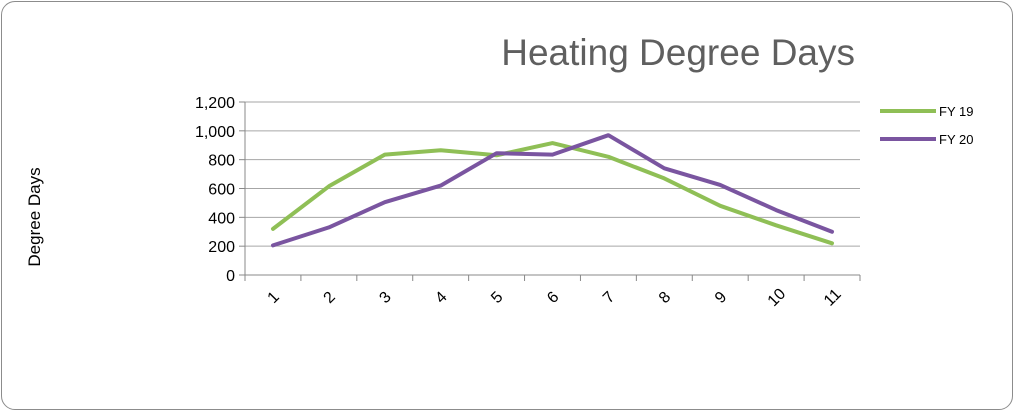 The width and height of the screenshot is (1016, 413). Describe the element at coordinates (230, 276) in the screenshot. I see `y-tick-label: 0` at that location.